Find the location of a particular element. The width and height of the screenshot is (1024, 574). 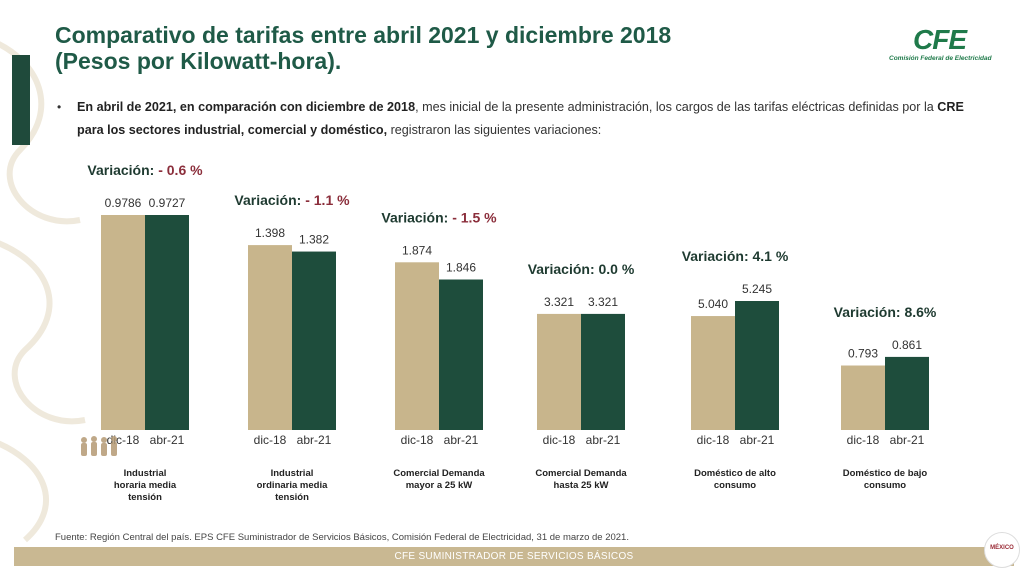

value-label: 0.9727 is located at coordinates (167, 203).